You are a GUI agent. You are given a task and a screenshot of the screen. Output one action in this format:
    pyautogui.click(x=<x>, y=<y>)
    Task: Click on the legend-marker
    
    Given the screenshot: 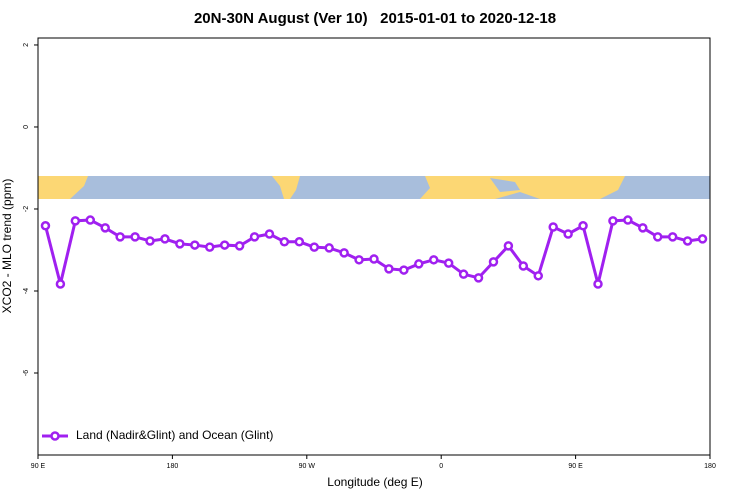 What is the action you would take?
    pyautogui.click(x=55, y=436)
    